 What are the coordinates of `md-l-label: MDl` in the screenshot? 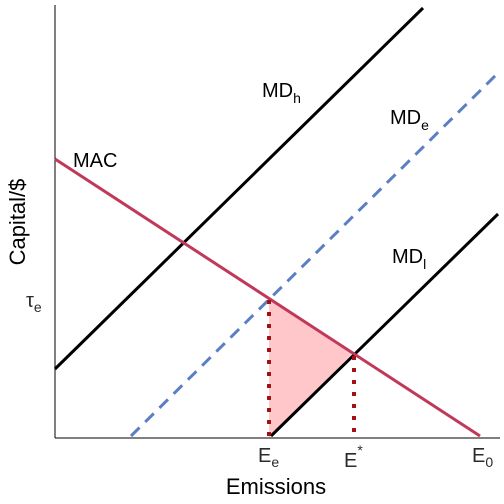 It's located at (409, 259).